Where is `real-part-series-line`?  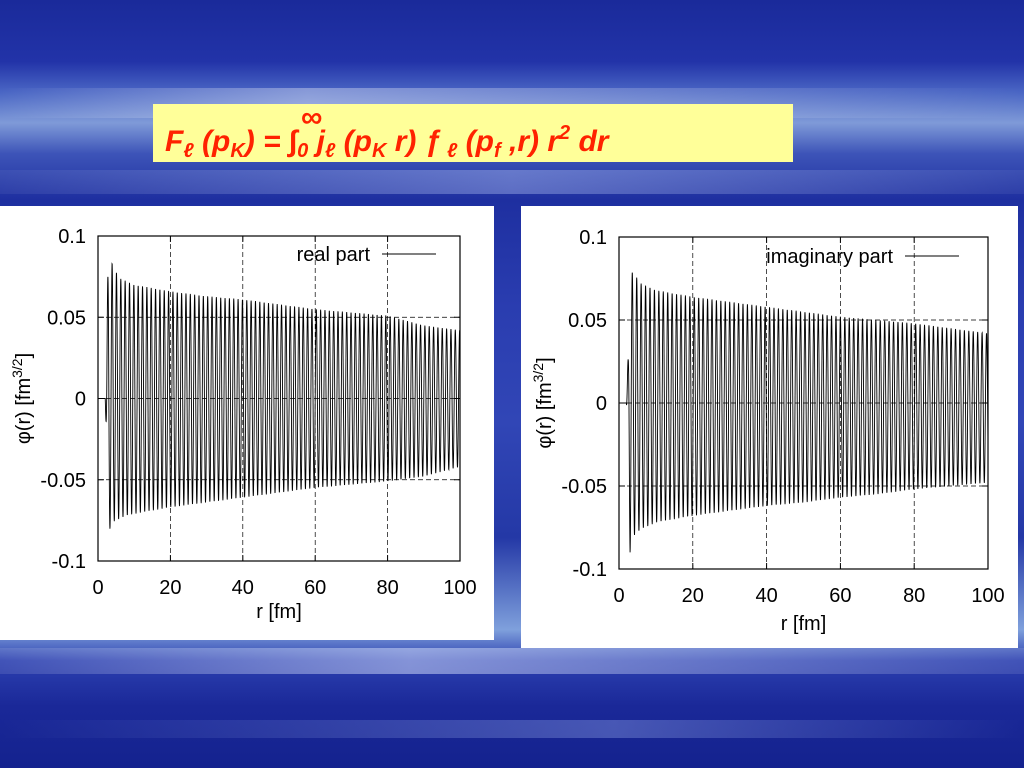 real-part-series-line is located at coordinates (279, 395).